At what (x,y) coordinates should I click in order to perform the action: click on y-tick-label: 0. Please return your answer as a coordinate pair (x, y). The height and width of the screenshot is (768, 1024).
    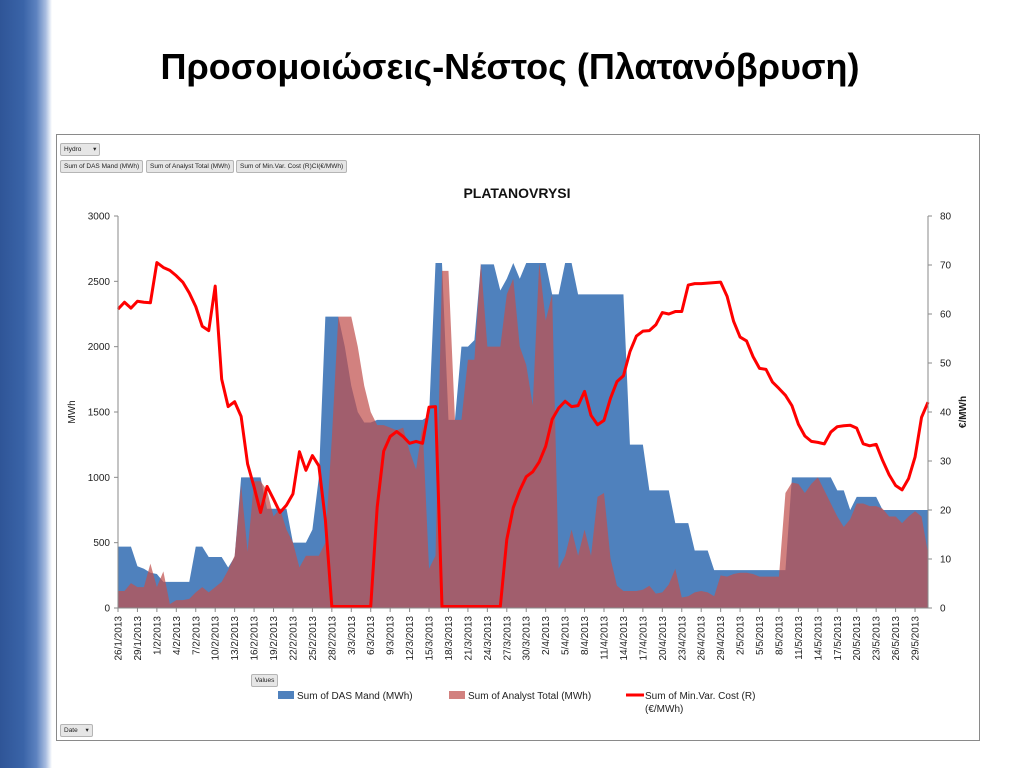
    Looking at the image, I should click on (107, 609).